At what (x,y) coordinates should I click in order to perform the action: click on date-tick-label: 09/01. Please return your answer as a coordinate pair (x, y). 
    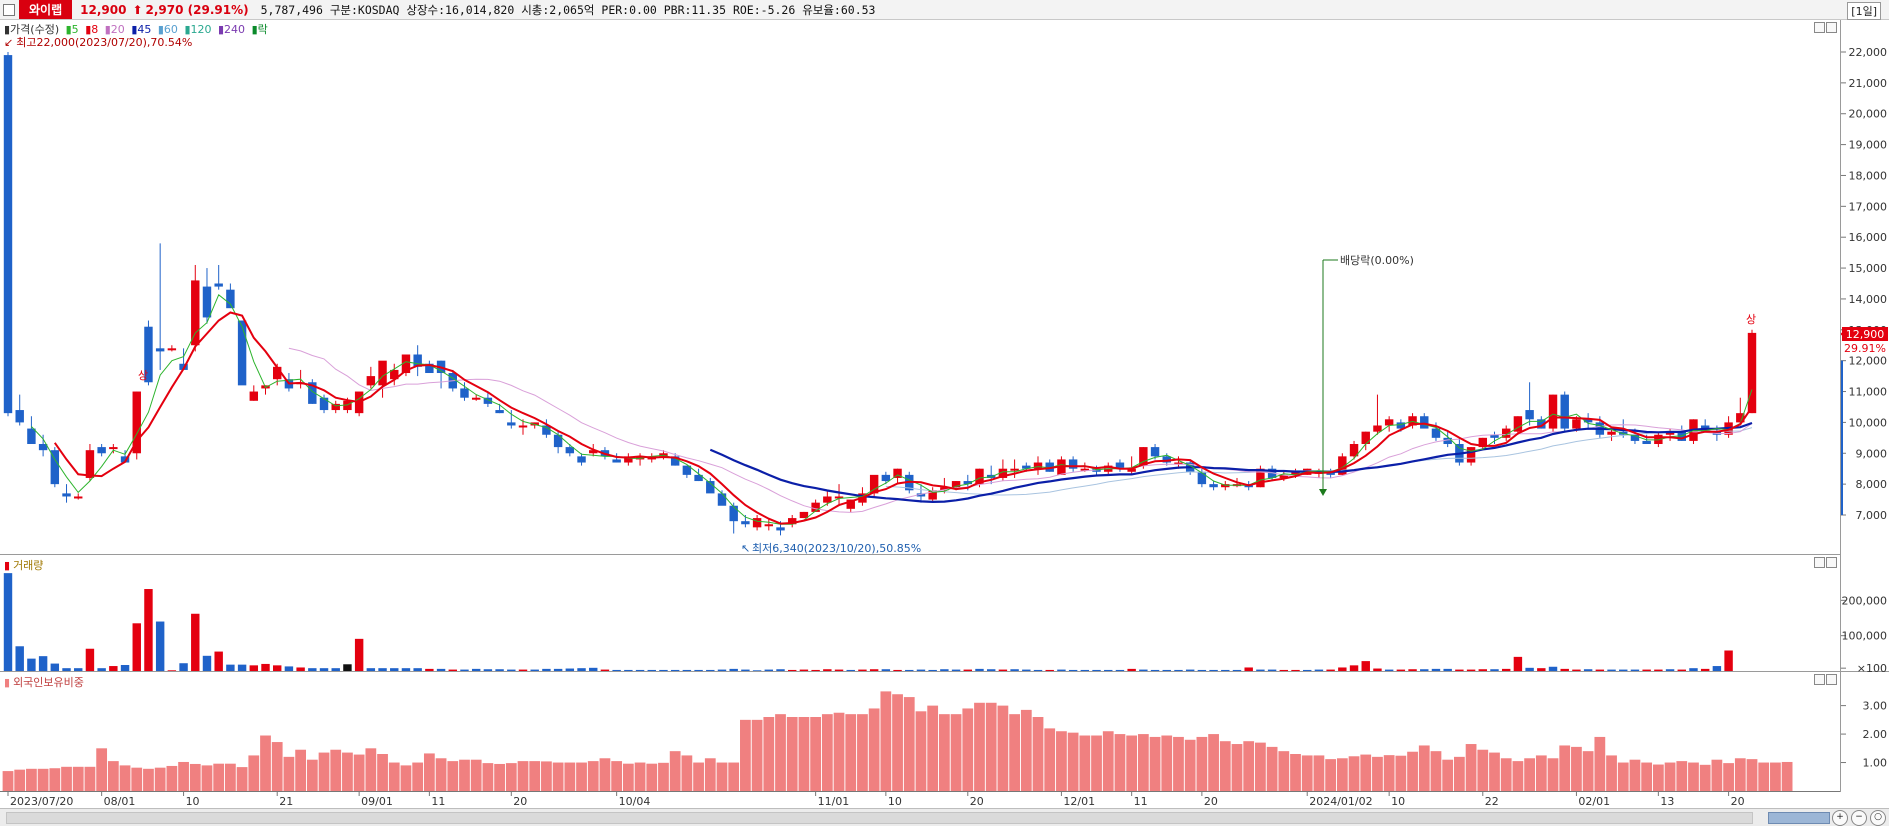
    Looking at the image, I should click on (377, 801).